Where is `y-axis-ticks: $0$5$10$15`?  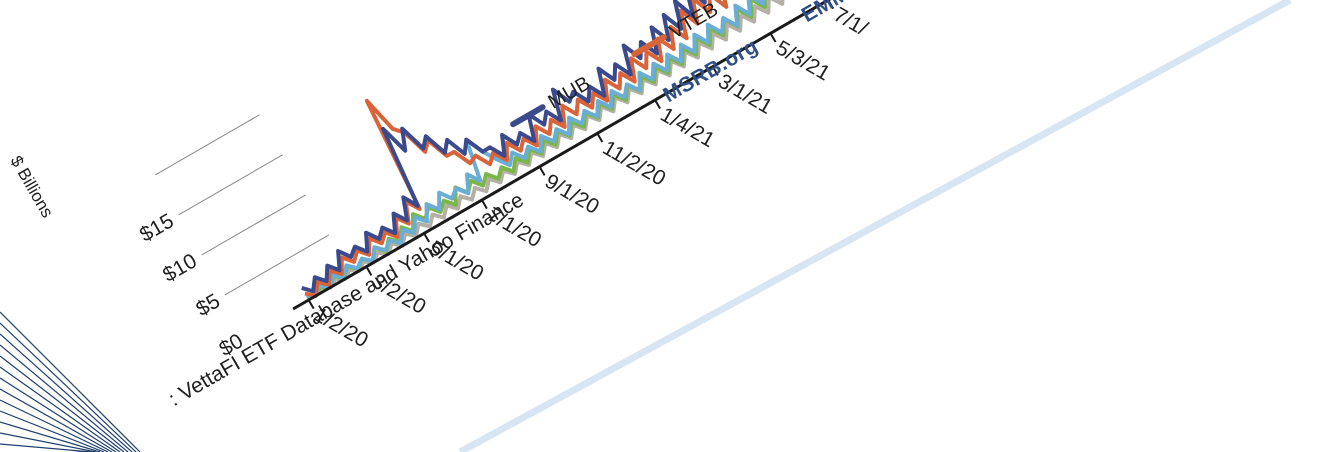
y-axis-ticks: $0$5$10$15 is located at coordinates (191, 285).